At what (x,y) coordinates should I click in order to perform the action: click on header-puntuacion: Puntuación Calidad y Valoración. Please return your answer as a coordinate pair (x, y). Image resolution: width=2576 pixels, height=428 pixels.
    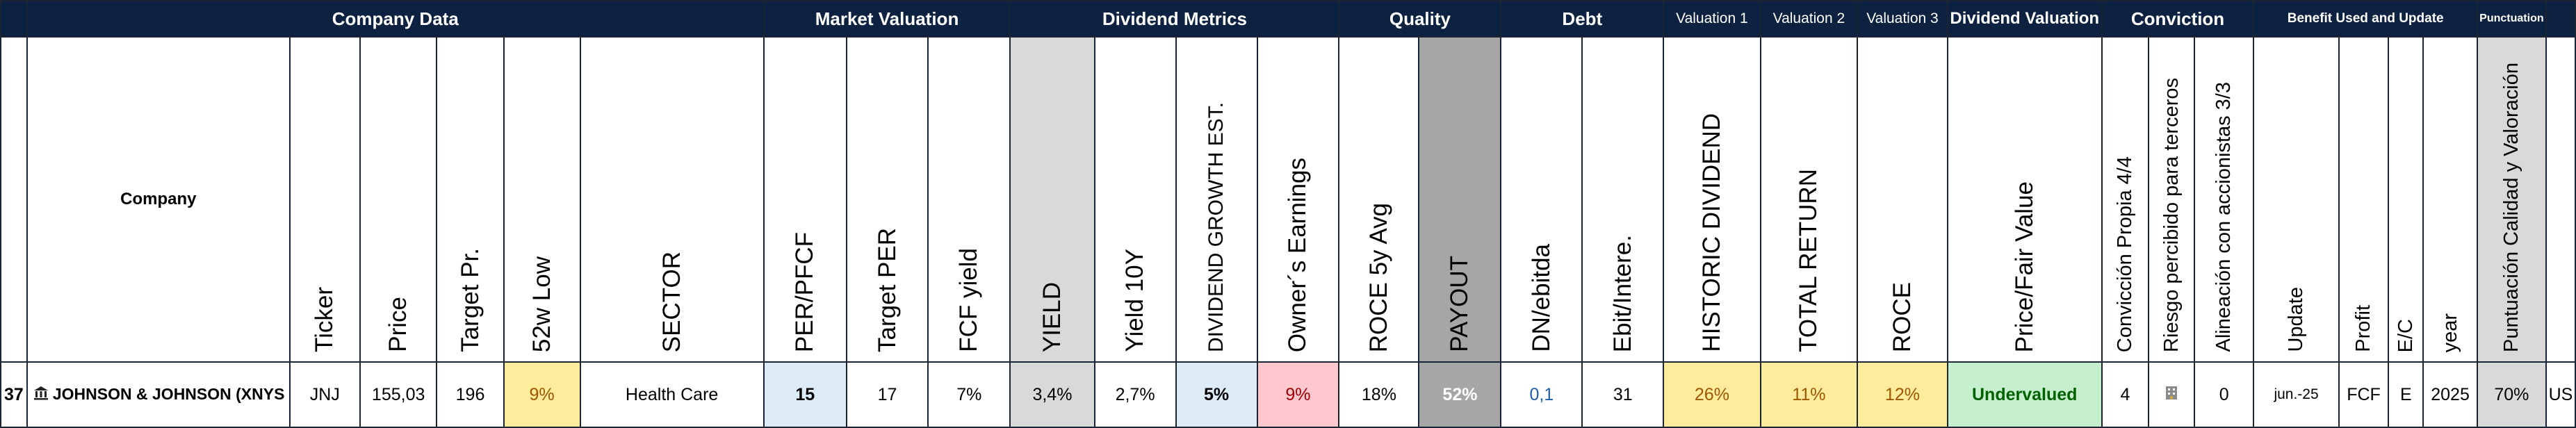
    Looking at the image, I should click on (2511, 199).